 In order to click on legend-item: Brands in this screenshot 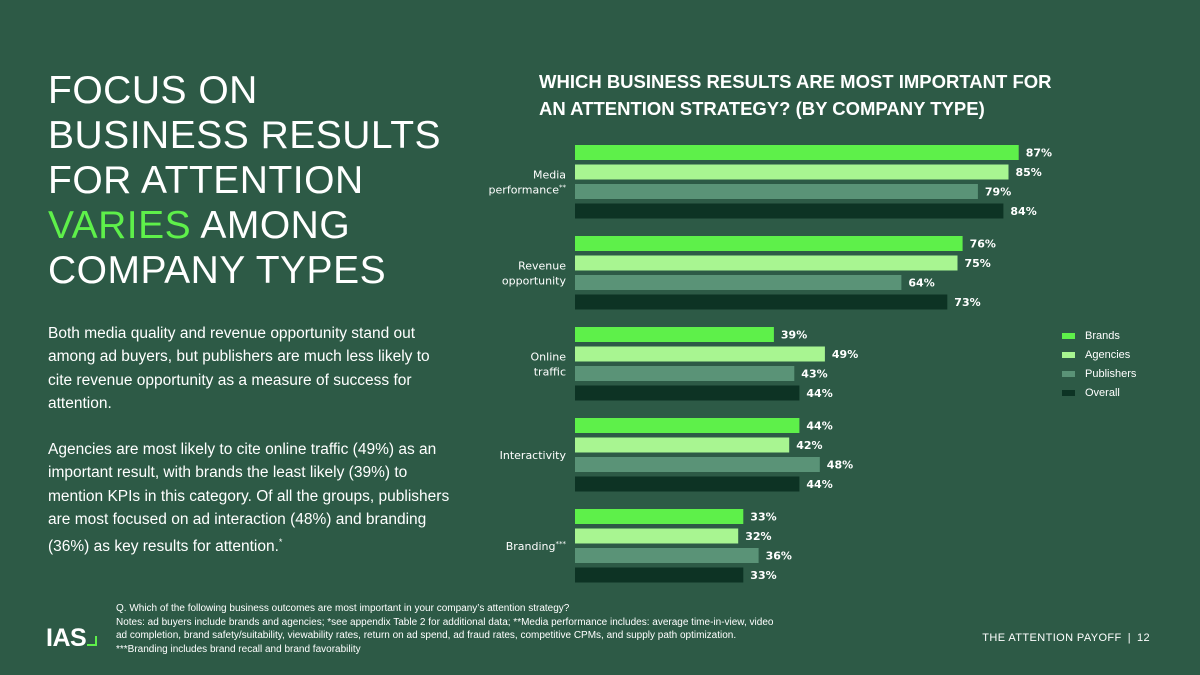, I will do `click(1099, 335)`.